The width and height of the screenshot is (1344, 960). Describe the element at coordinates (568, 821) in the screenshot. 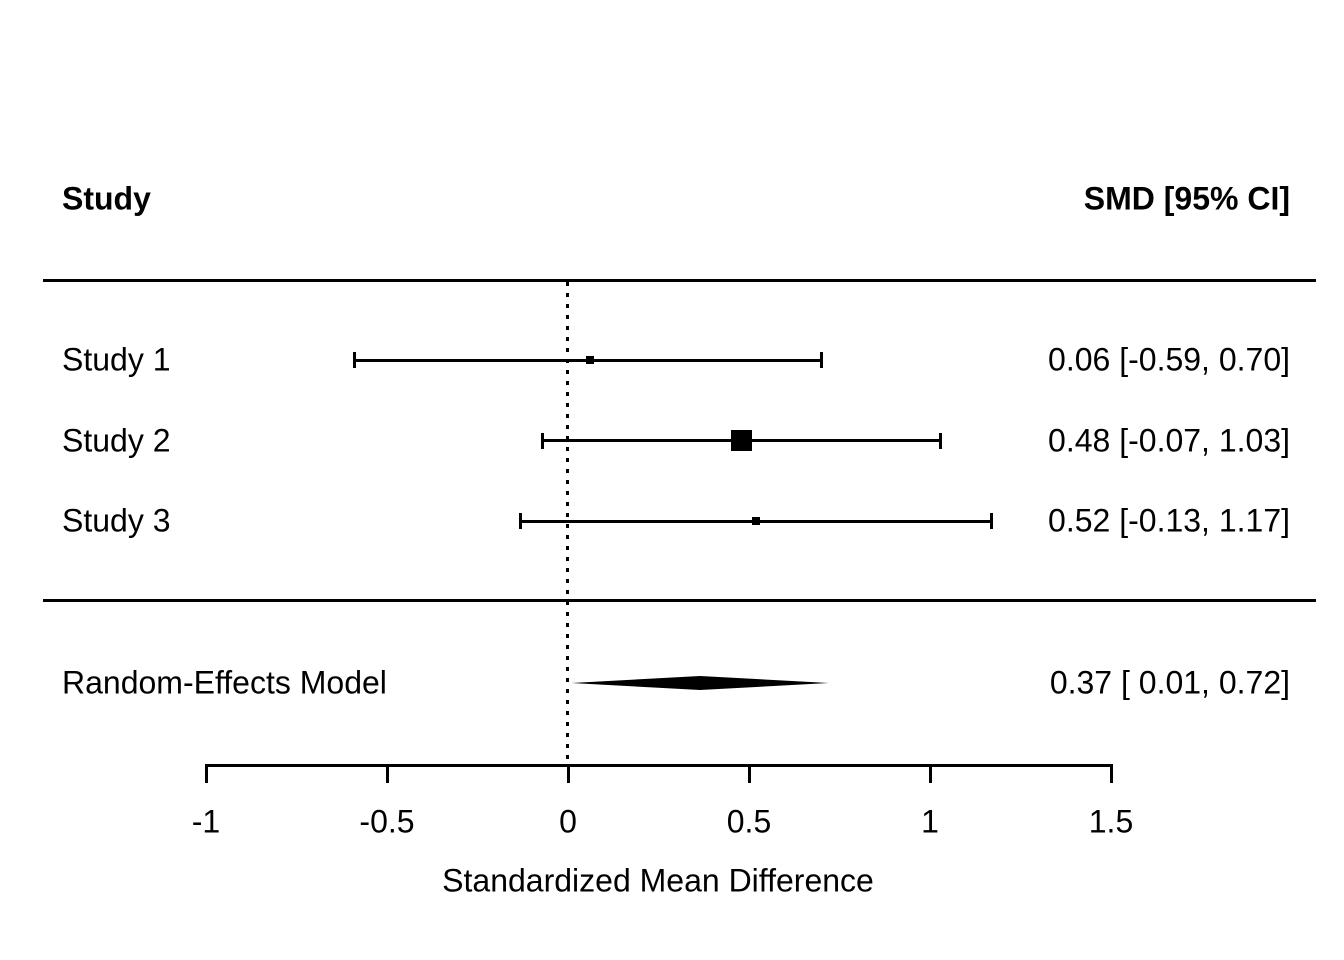

I see `axis-tick-label: 0` at that location.